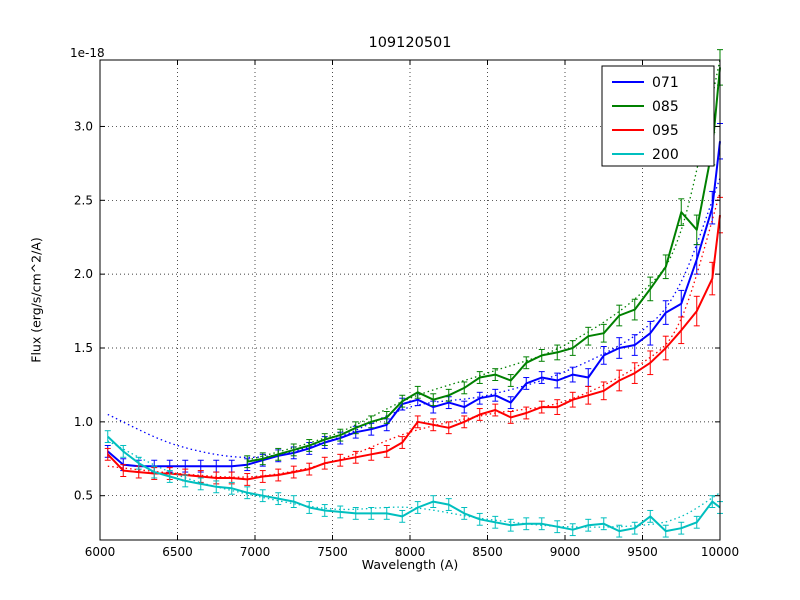 The height and width of the screenshot is (600, 800). I want to click on x-tick-label: 8000, so click(410, 552).